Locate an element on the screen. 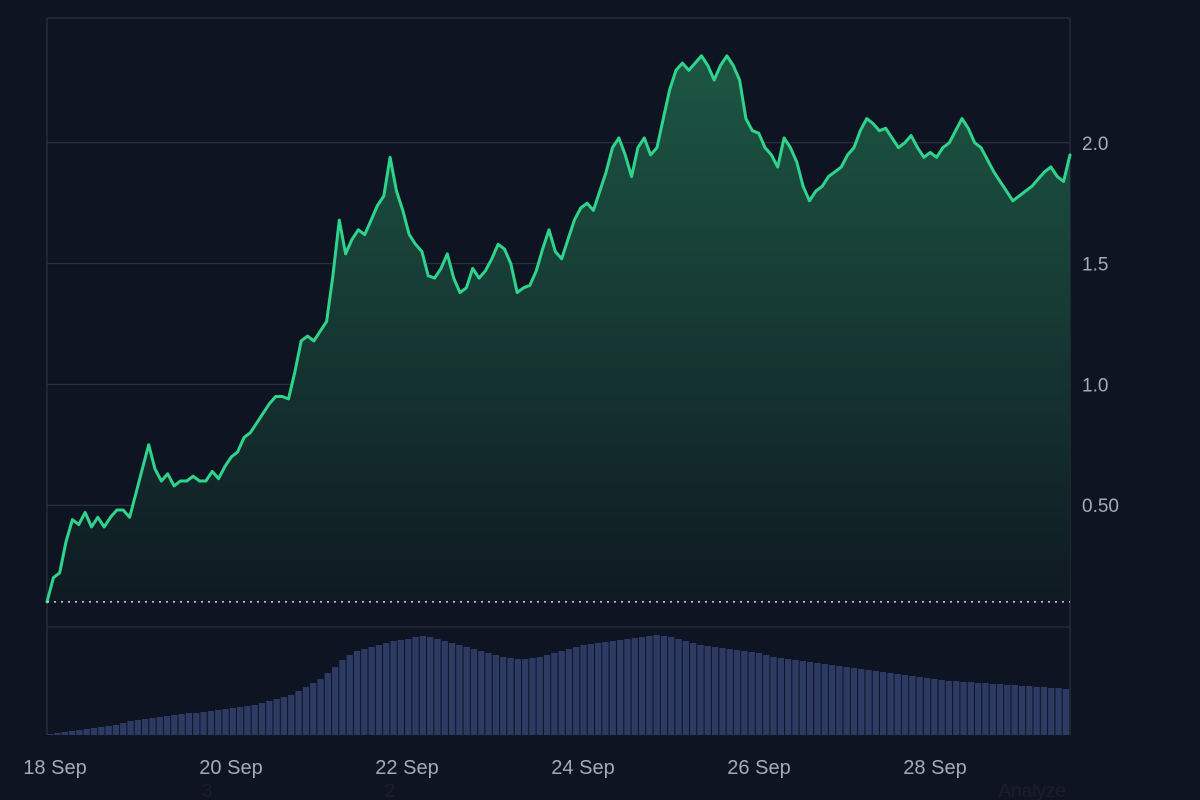  x-axis-labels: 18 Sep 20 Sep 22 Sep 24 Sep 26 Sep 28 Sep is located at coordinates (494, 768).